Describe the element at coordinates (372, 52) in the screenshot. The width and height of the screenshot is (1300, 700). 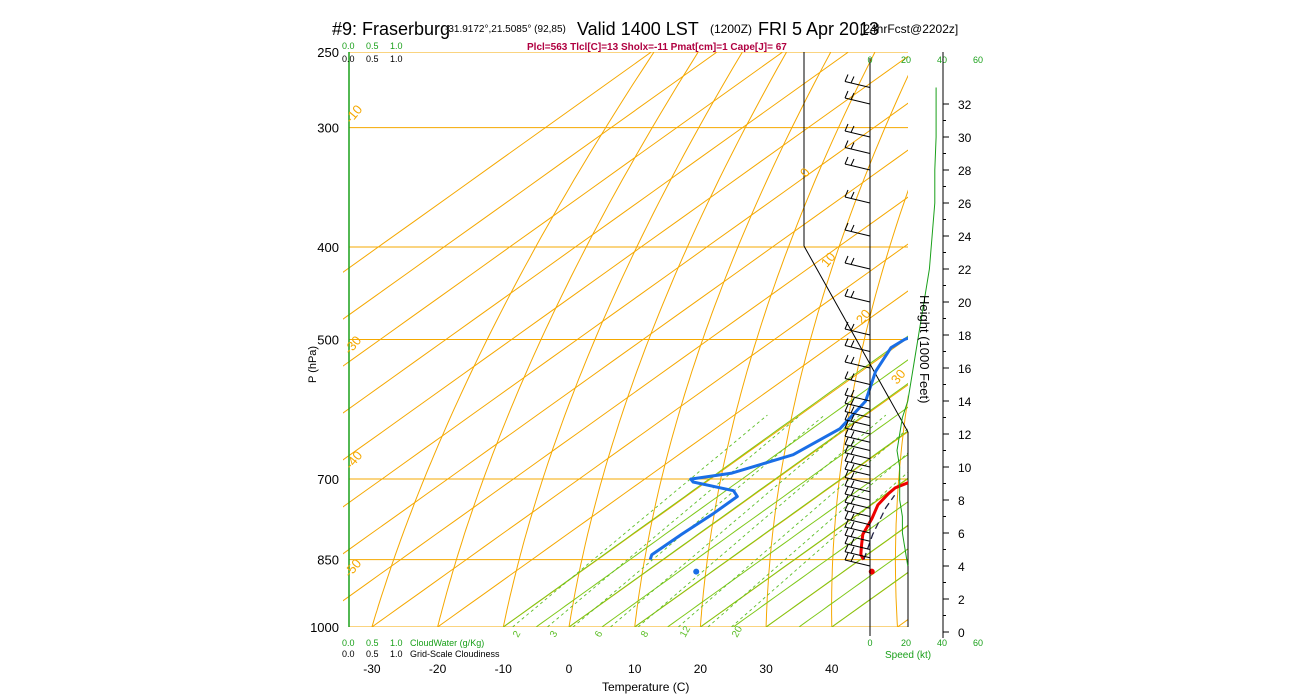
I see `cloud-scale-top: 0.0 0.5 1.0 0.0 0.5 1.0` at that location.